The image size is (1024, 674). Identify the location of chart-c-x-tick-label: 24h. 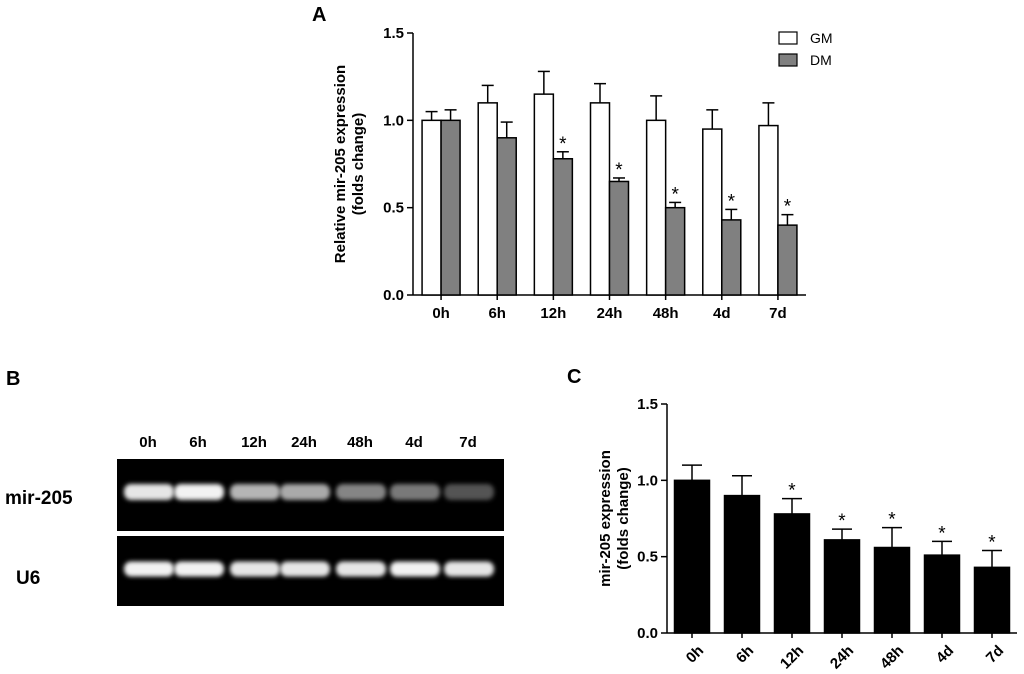
(842, 657).